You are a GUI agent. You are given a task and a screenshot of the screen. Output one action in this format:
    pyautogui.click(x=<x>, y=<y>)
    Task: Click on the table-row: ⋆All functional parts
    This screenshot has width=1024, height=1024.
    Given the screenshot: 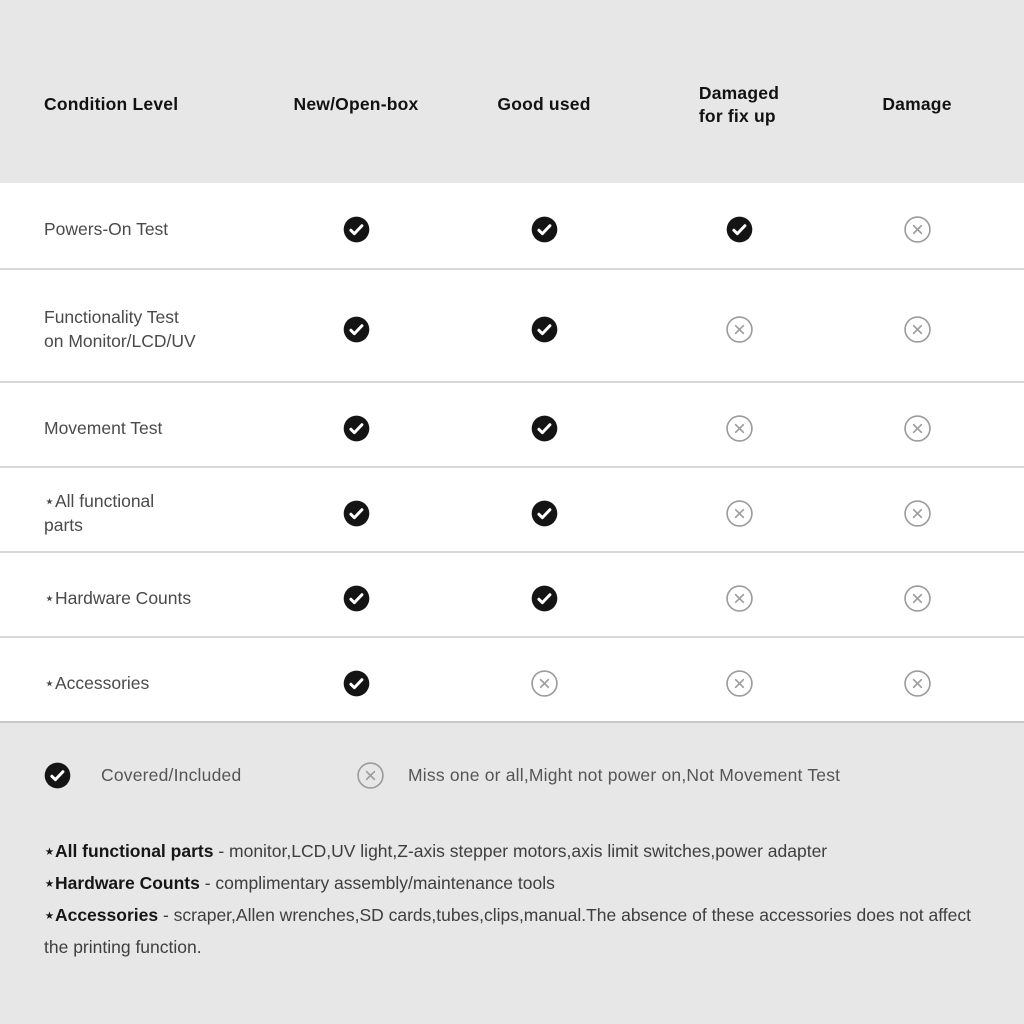 What is the action you would take?
    pyautogui.click(x=512, y=508)
    